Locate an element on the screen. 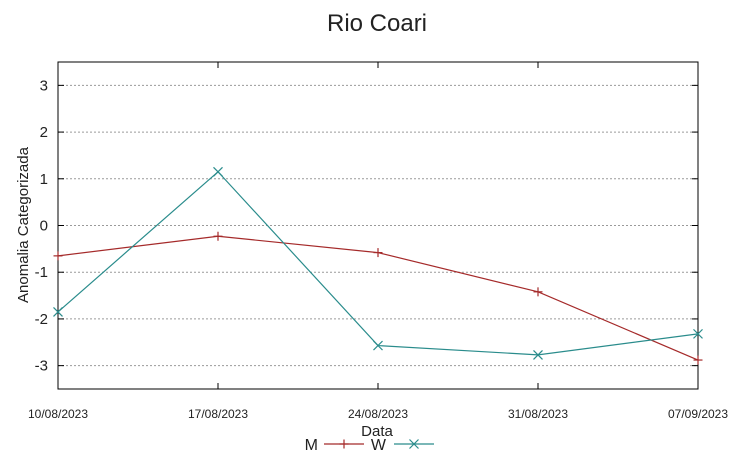 The width and height of the screenshot is (752, 459). x-tick-label: 10/08/2023 is located at coordinates (58, 414).